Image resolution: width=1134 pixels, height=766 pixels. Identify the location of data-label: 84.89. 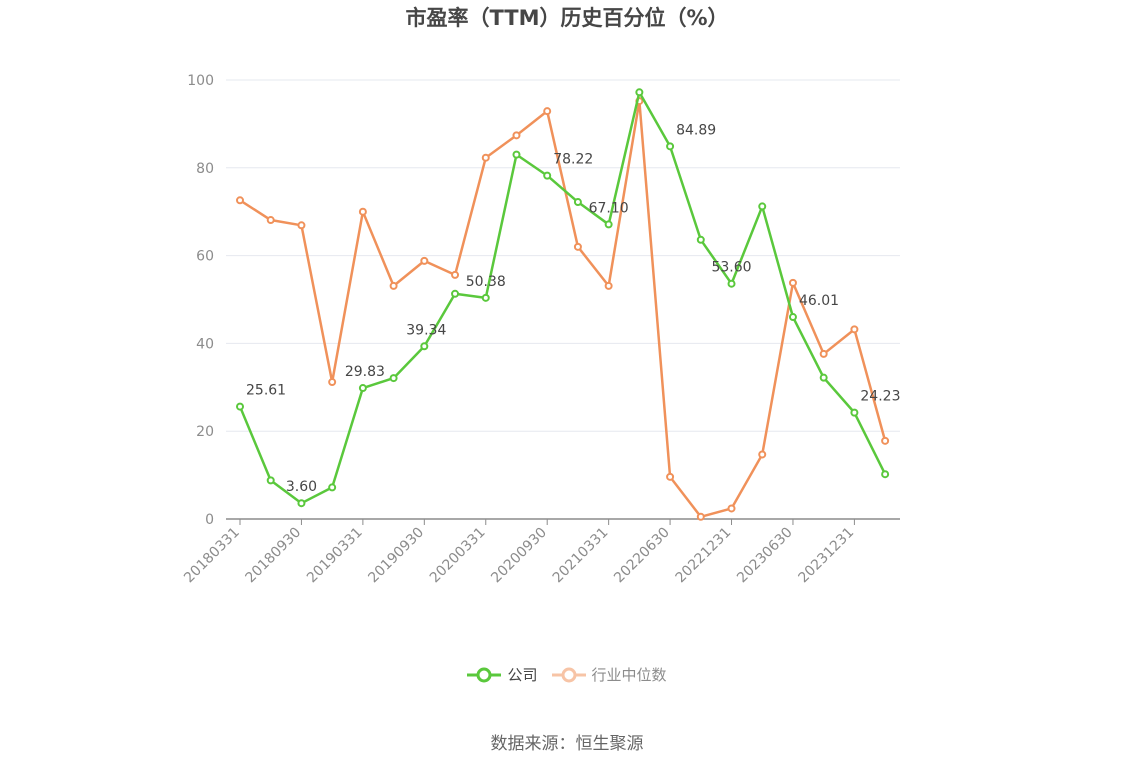
(696, 130).